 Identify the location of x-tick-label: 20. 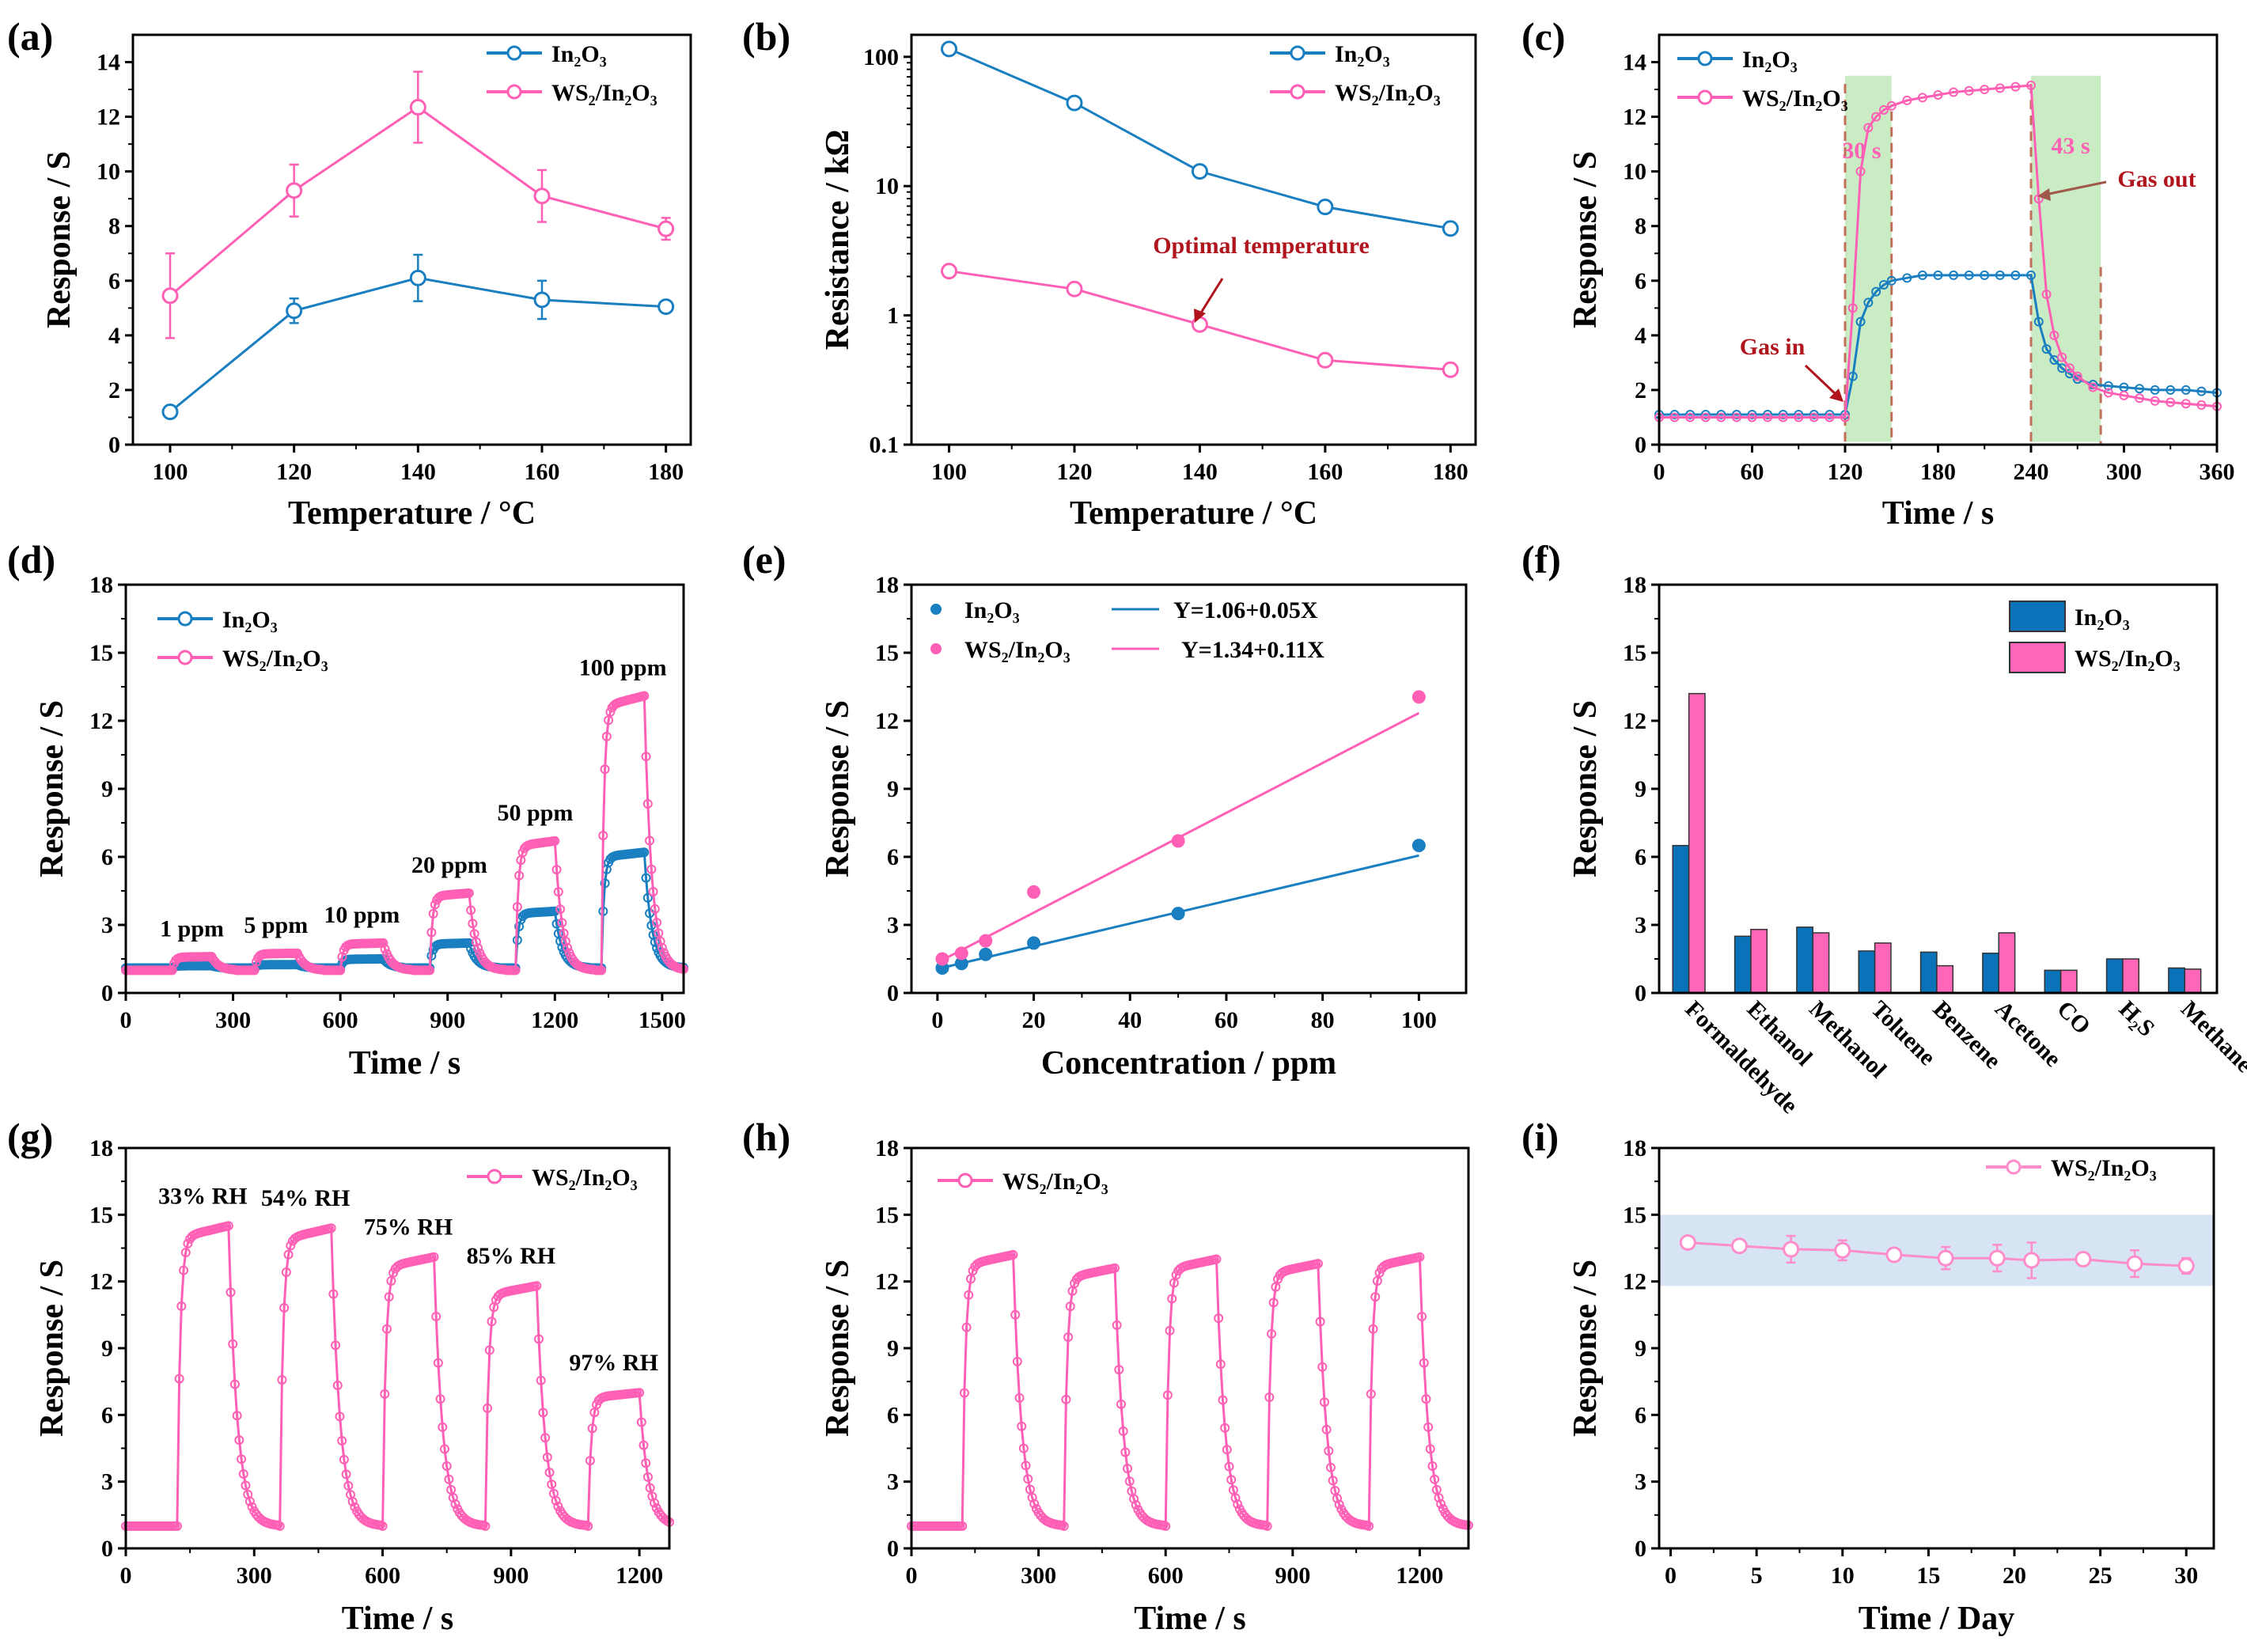
(1034, 1020).